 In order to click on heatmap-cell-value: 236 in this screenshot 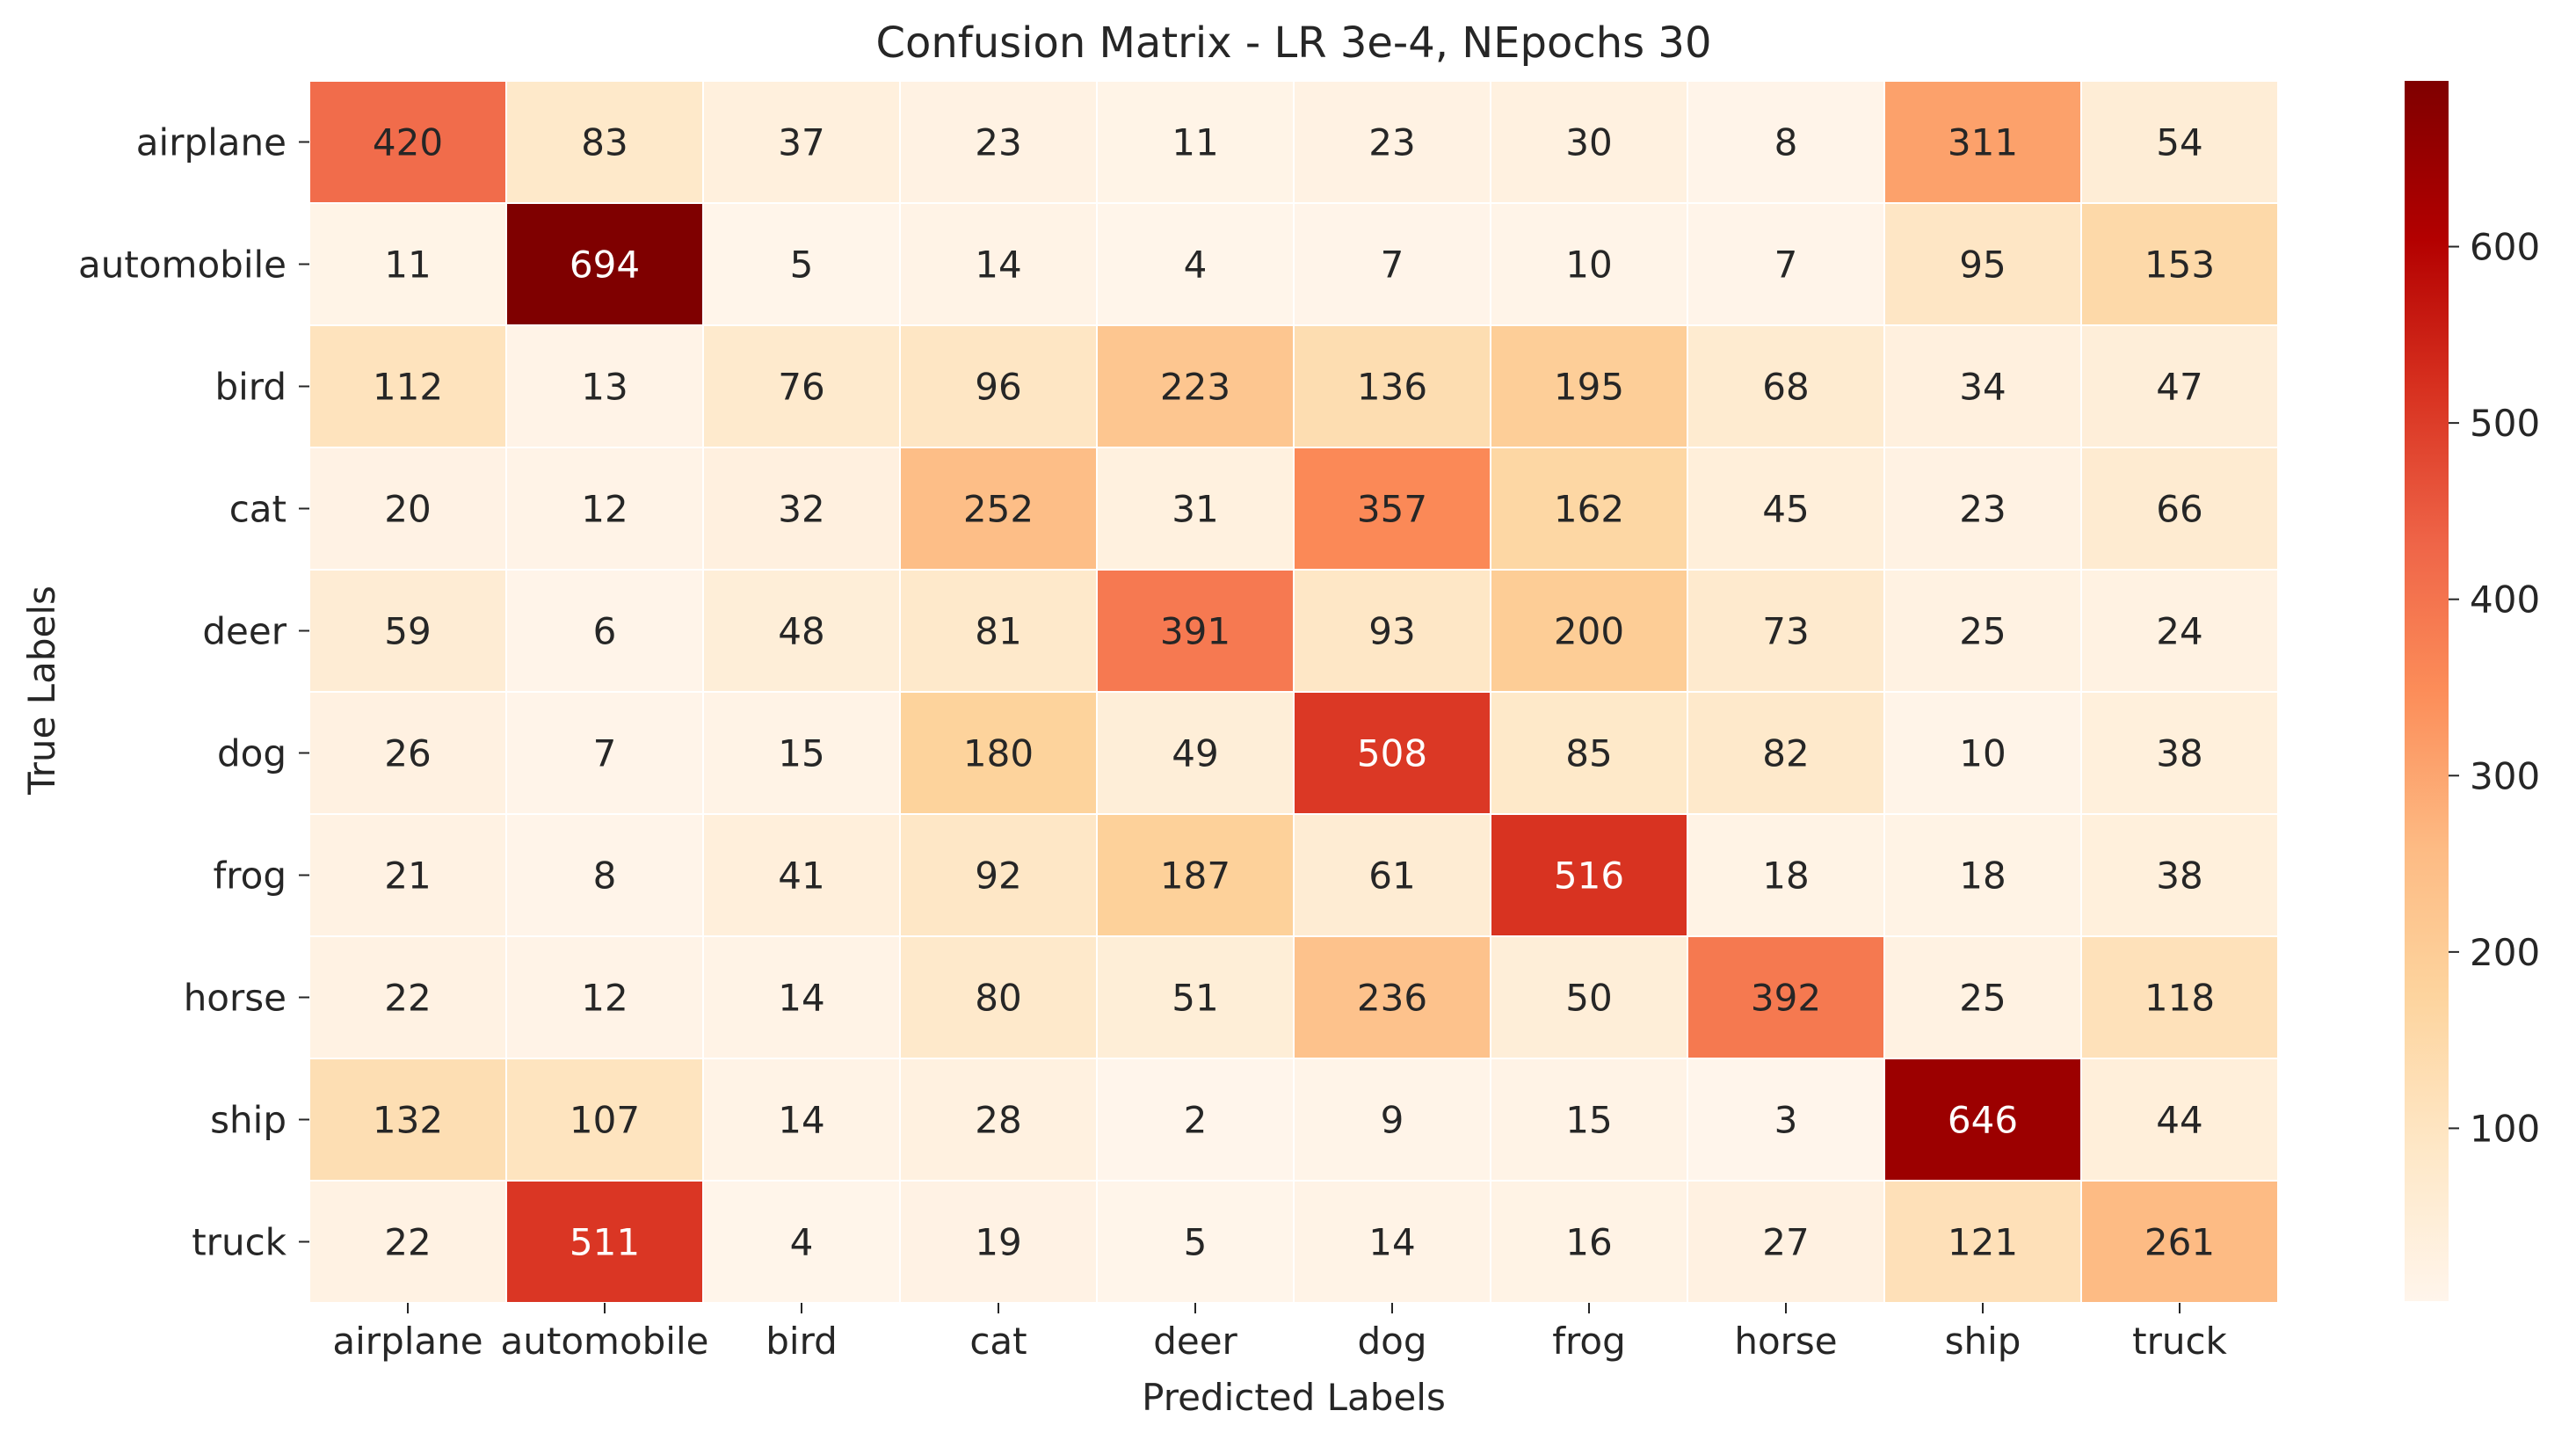, I will do `click(1392, 998)`.